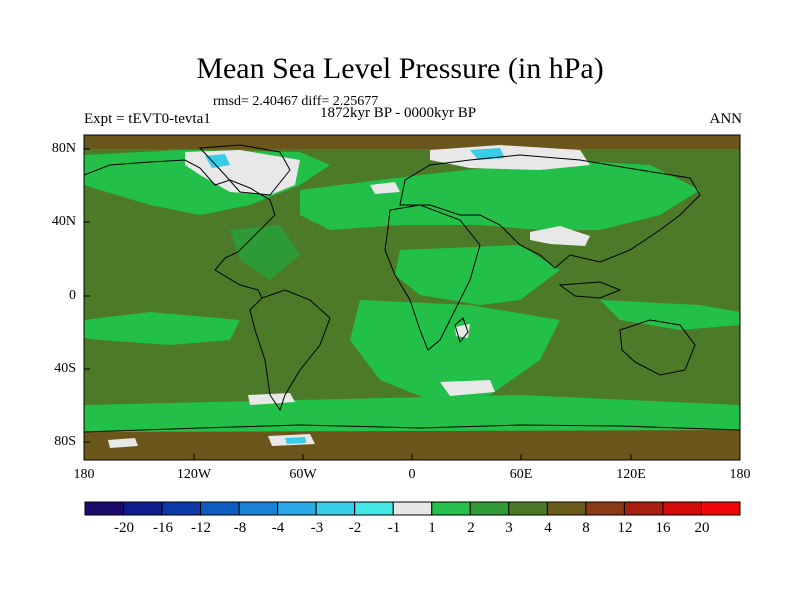 The width and height of the screenshot is (800, 600). Describe the element at coordinates (296, 101) in the screenshot. I see `stats-text: rmsd= 2.40467 diff= 2.25677` at that location.